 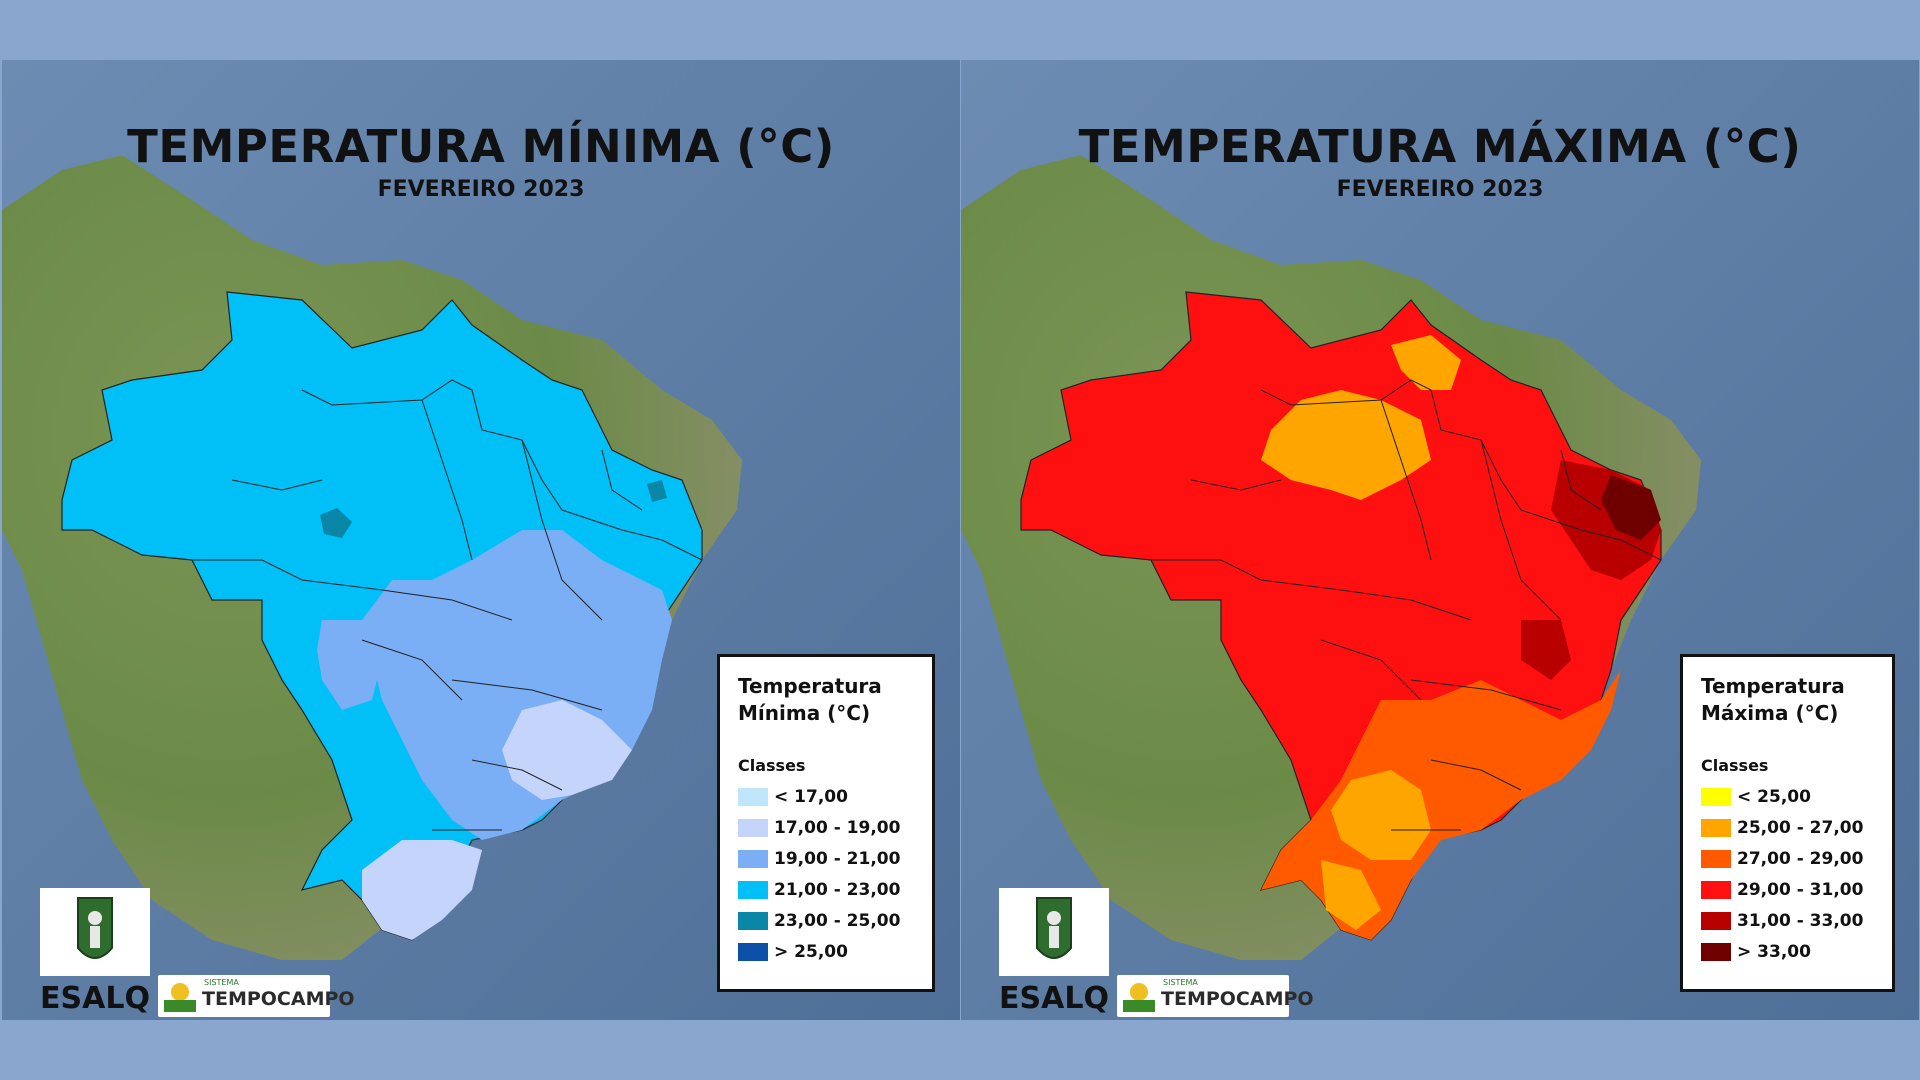 What do you see at coordinates (1351, 895) in the screenshot?
I see `brazil-region-25-27-south-b` at bounding box center [1351, 895].